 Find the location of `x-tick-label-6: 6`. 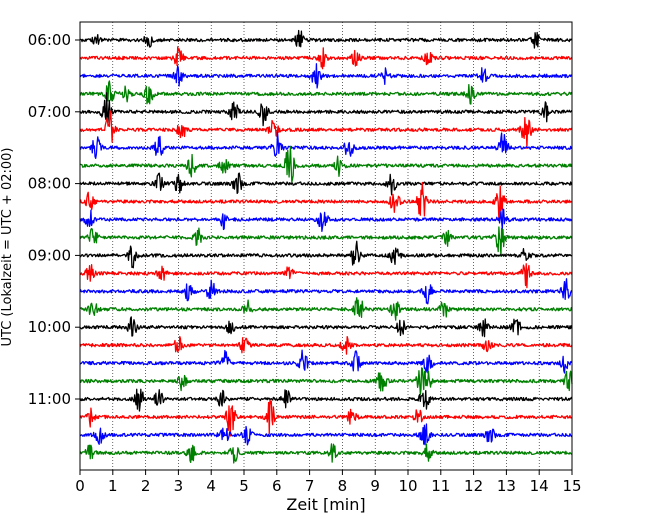

x-tick-label-6: 6 is located at coordinates (277, 486).